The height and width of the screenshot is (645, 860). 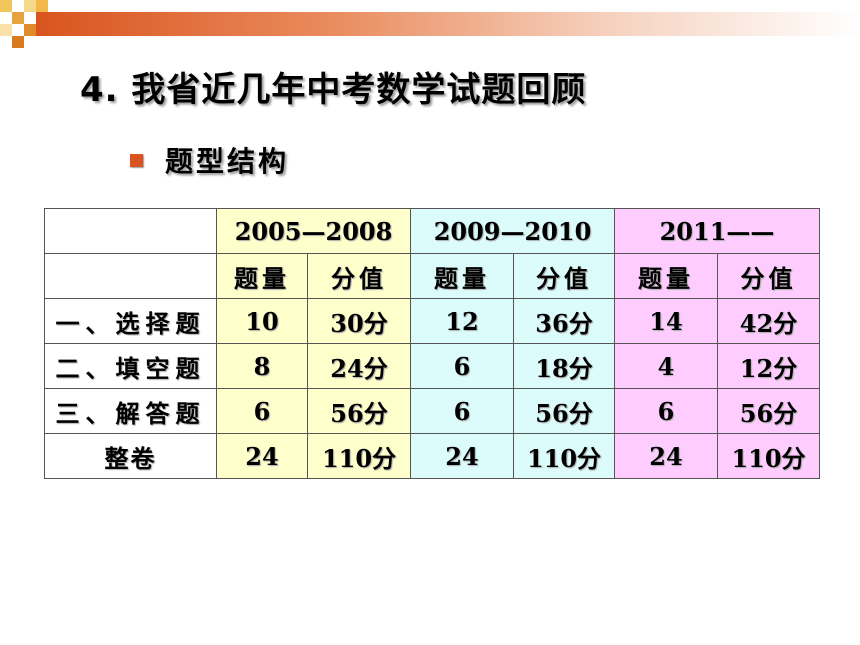 I want to click on table-header-row: 2005—2008 2009—2010 2011——, so click(x=432, y=231).